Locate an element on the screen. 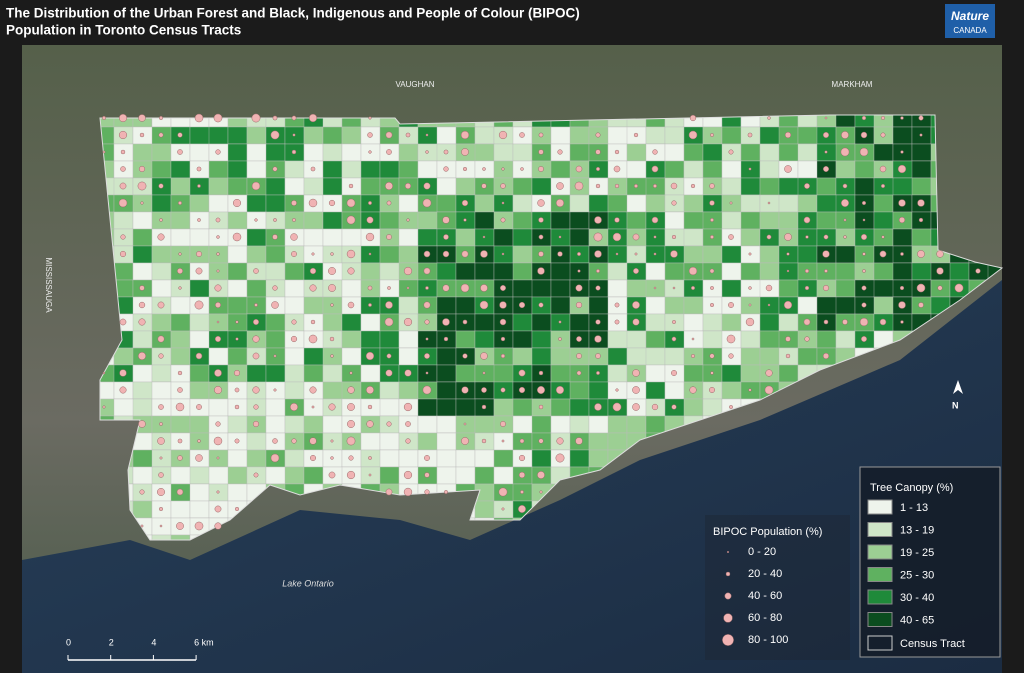 The image size is (1024, 673). canopy-label: 25 - 30 is located at coordinates (917, 575).